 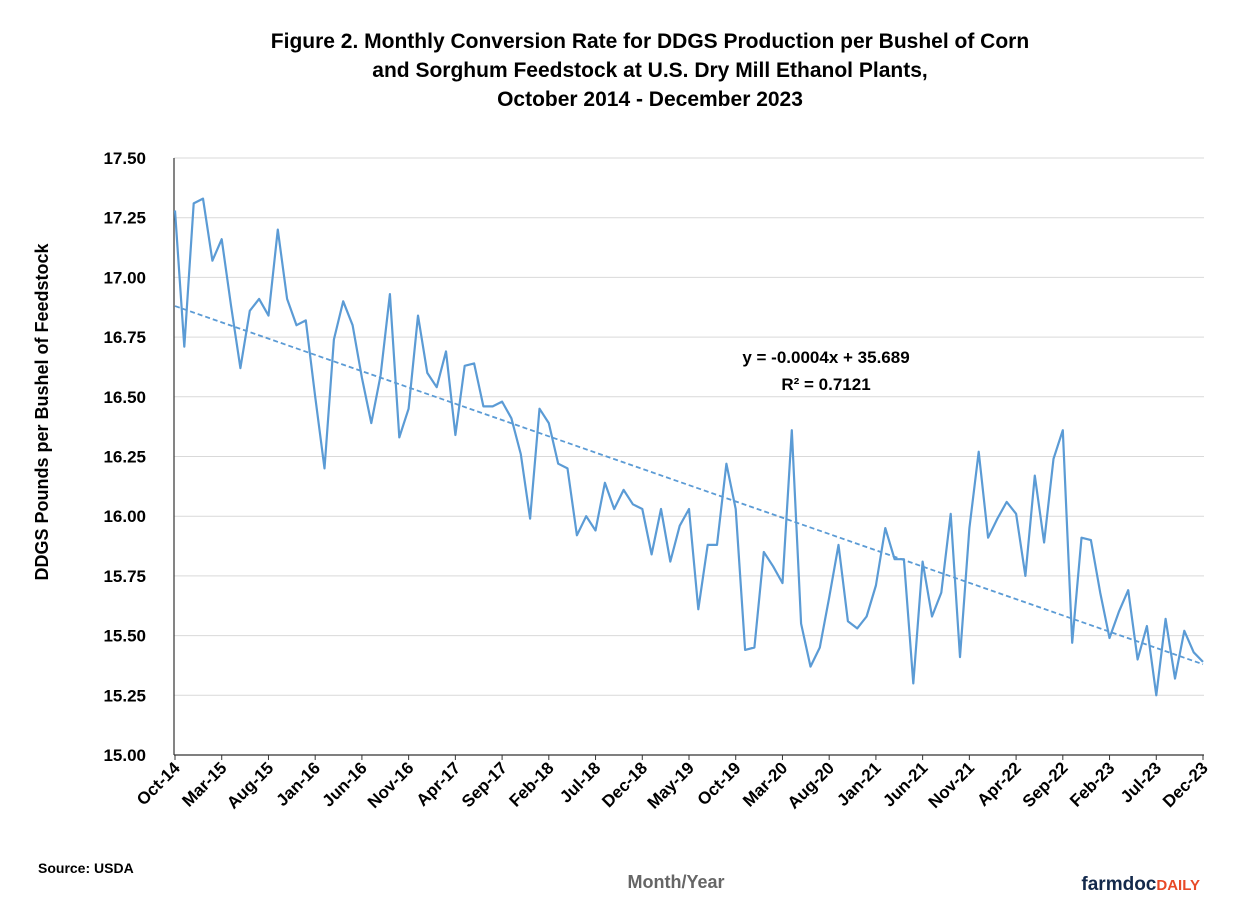 What do you see at coordinates (42, 411) in the screenshot?
I see `y-axis-title: DDGS Pounds per Bushel of Feedstock` at bounding box center [42, 411].